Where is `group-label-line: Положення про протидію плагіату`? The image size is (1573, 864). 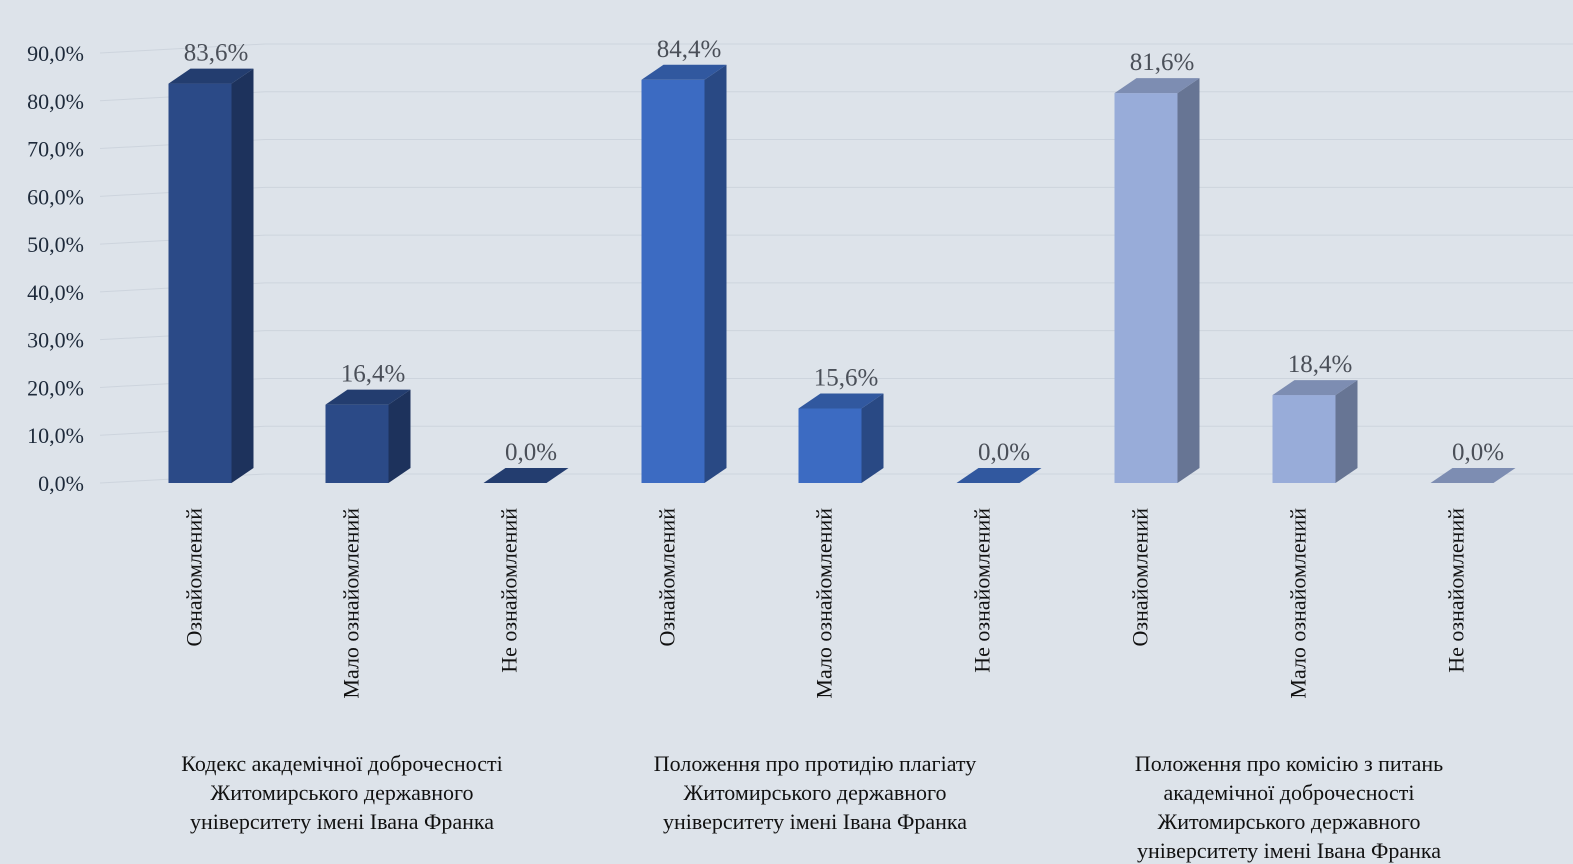
group-label-line: Положення про протидію плагіату is located at coordinates (815, 763).